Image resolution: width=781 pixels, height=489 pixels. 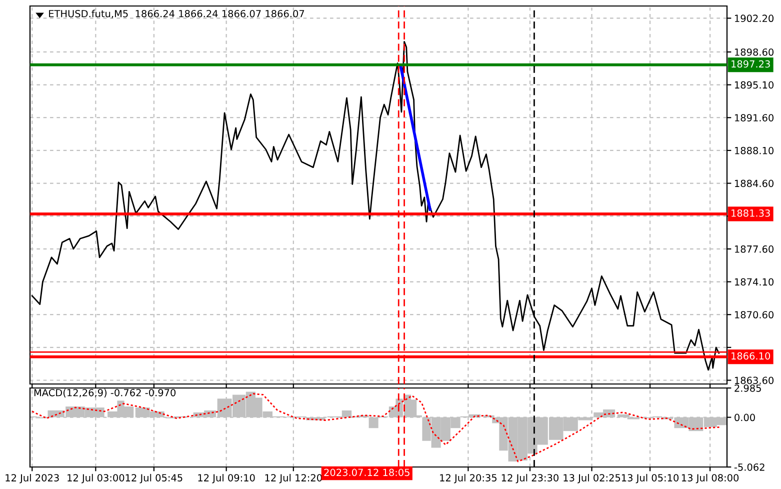 I want to click on x-tick-label: 12 Jul 12:20, so click(x=293, y=479).